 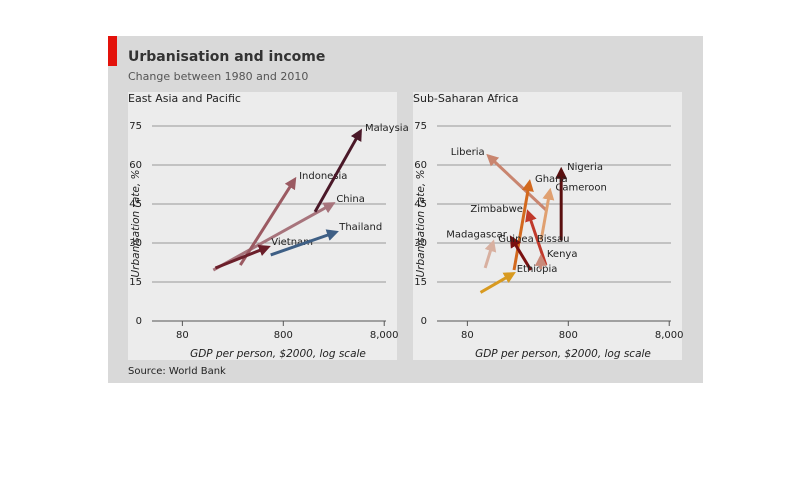 What do you see at coordinates (465, 98) in the screenshot?
I see `panel-title: Sub-Saharan Africa` at bounding box center [465, 98].